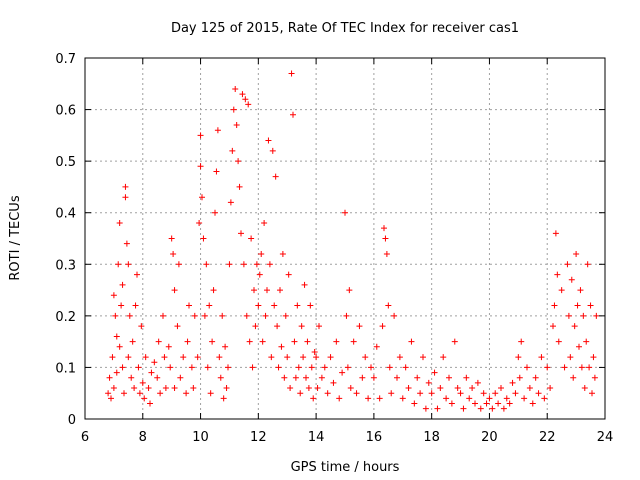 The height and width of the screenshot is (480, 640). Describe the element at coordinates (605, 437) in the screenshot. I see `x-tick-label: 24` at that location.